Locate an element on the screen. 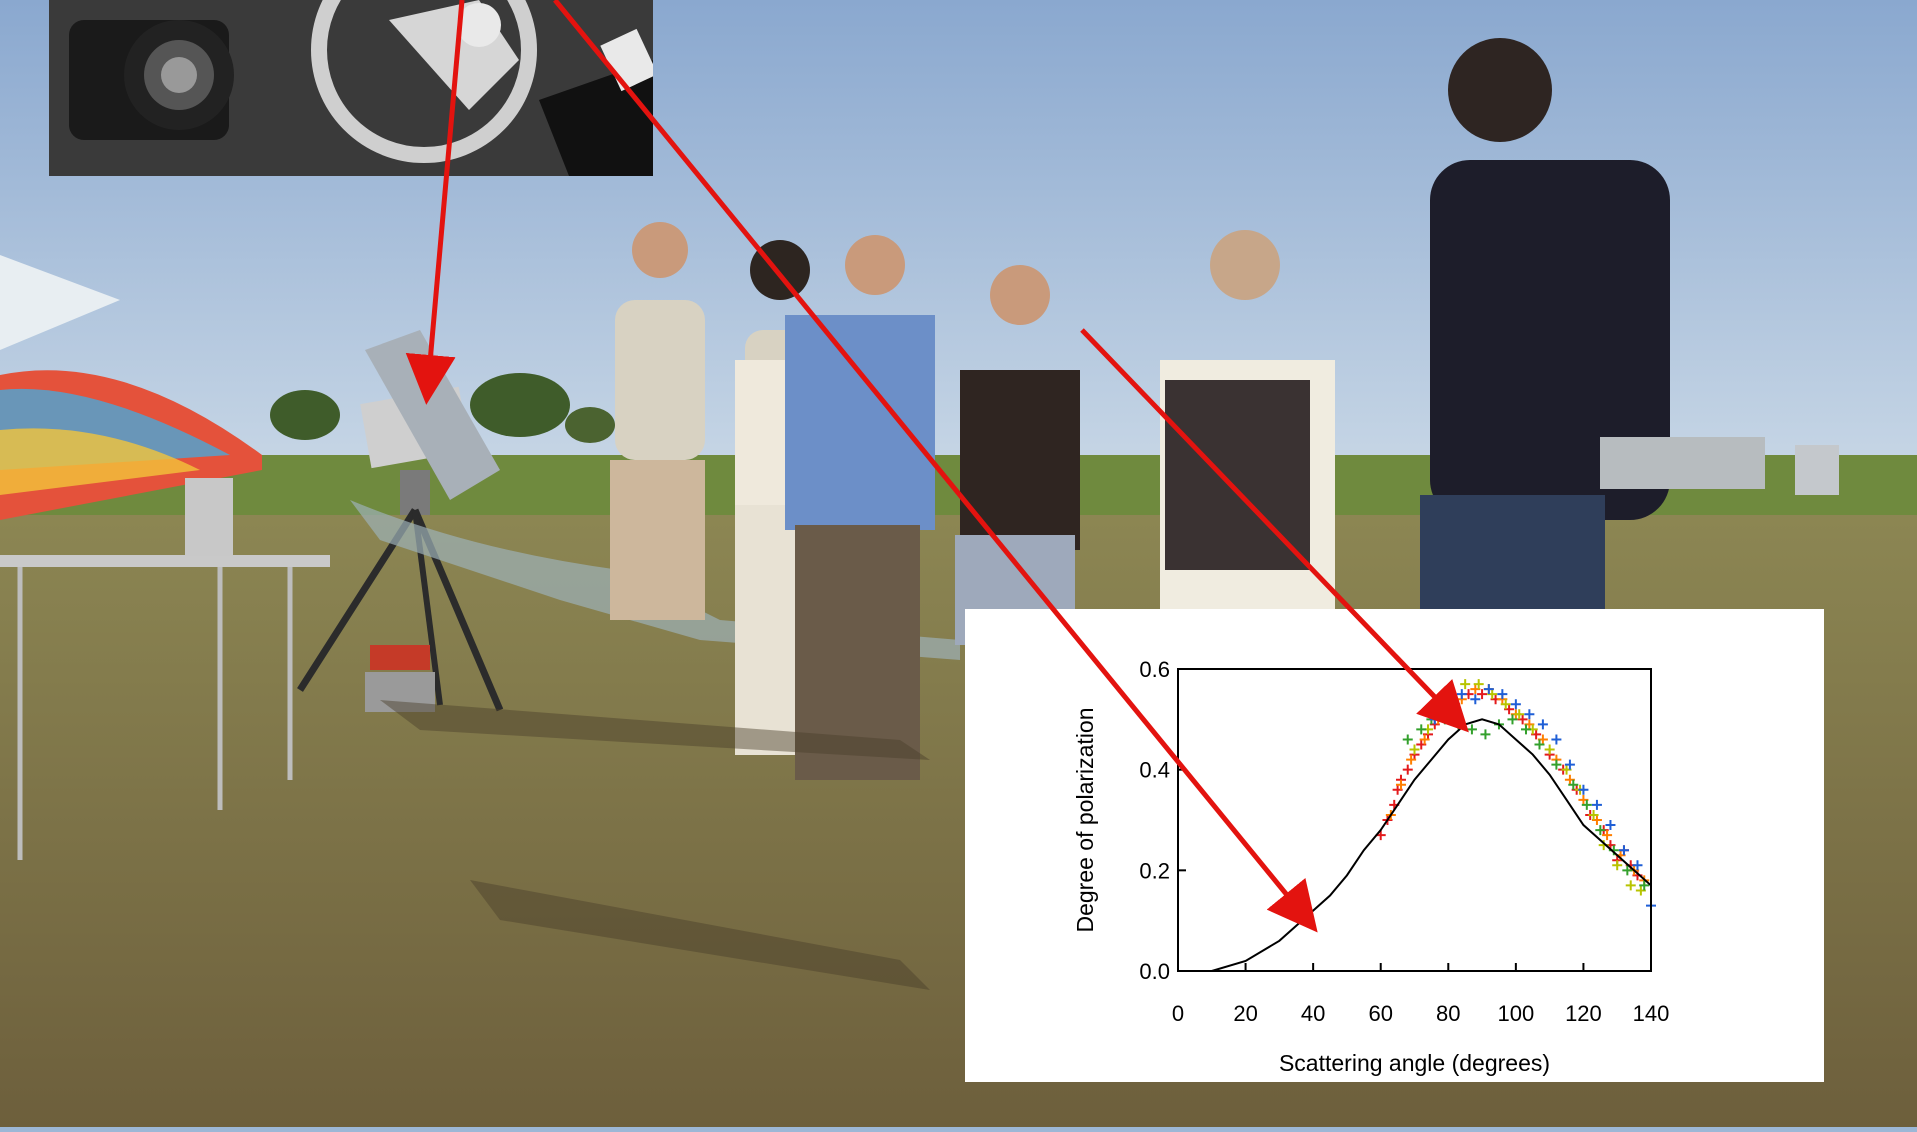 Image resolution: width=1917 pixels, height=1132 pixels. y-axis-label: Degree of polarization is located at coordinates (1085, 819).